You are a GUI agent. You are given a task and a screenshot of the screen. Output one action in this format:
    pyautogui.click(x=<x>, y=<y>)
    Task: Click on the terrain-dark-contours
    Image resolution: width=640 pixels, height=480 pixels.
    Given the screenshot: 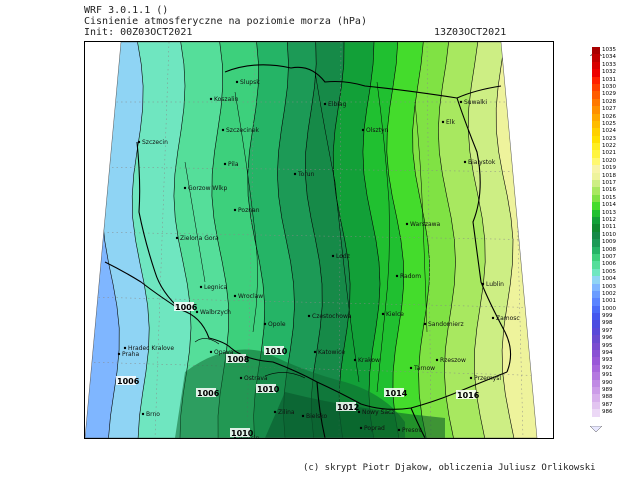 What is the action you would take?
    pyautogui.click(x=310, y=388)
    